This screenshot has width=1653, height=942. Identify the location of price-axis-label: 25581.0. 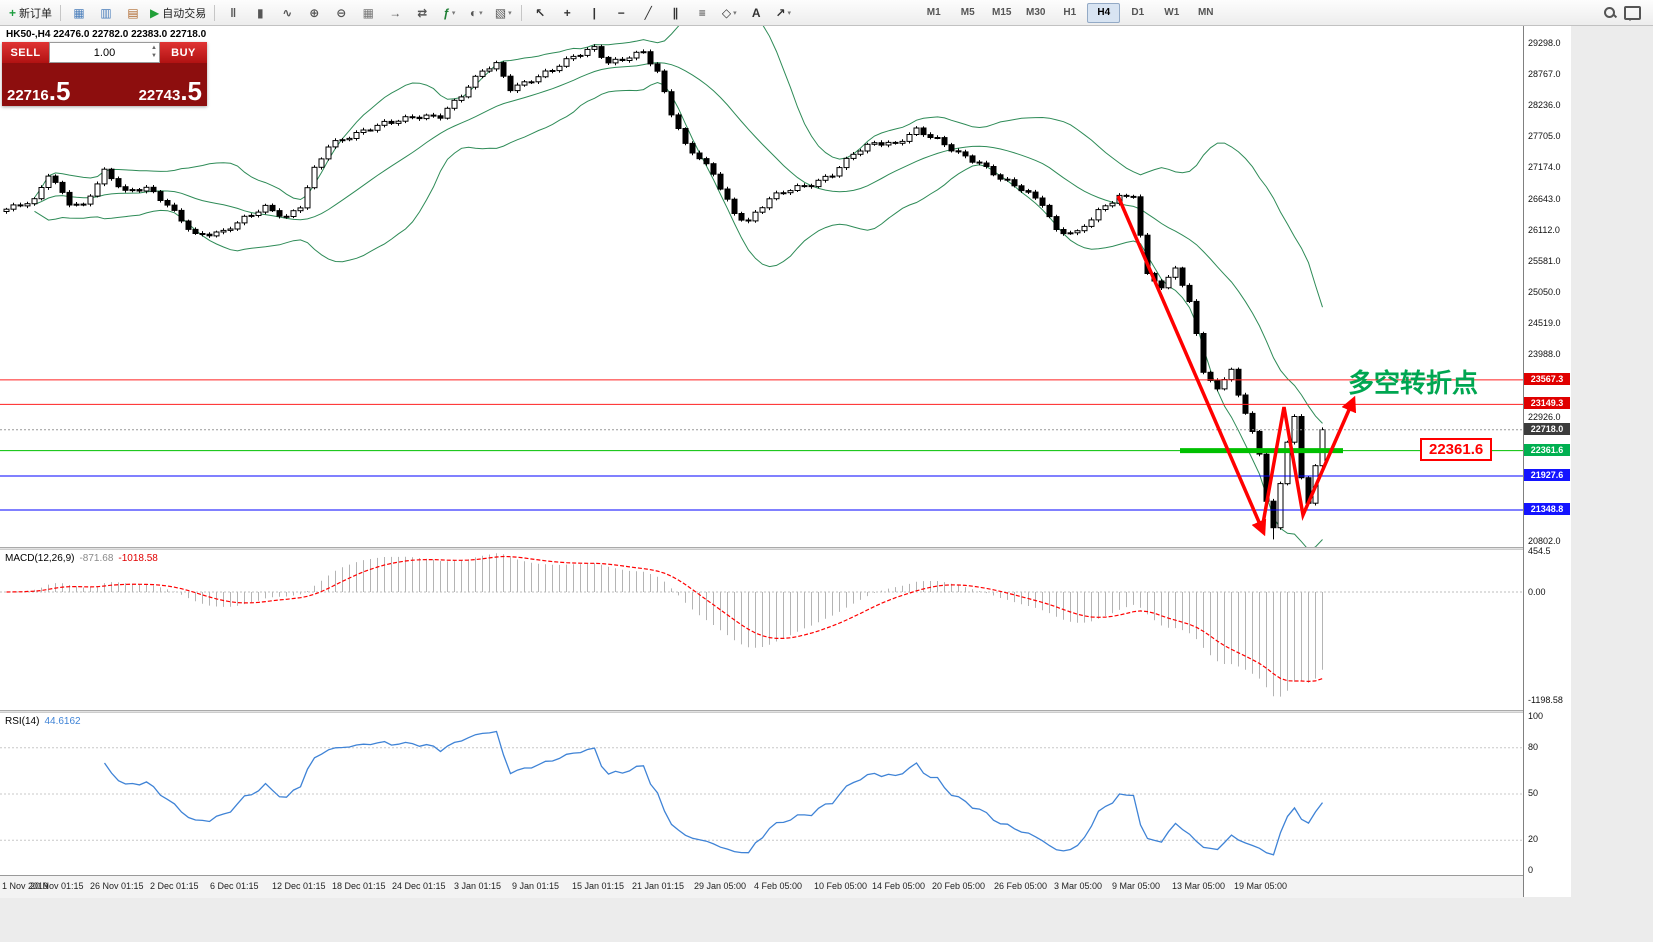
(1544, 261).